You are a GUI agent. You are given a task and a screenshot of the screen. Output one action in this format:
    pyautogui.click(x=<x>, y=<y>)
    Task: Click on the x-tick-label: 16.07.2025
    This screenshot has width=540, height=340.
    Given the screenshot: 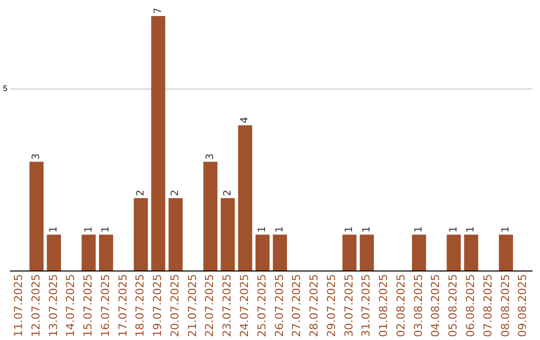 What is the action you would take?
    pyautogui.click(x=105, y=306)
    